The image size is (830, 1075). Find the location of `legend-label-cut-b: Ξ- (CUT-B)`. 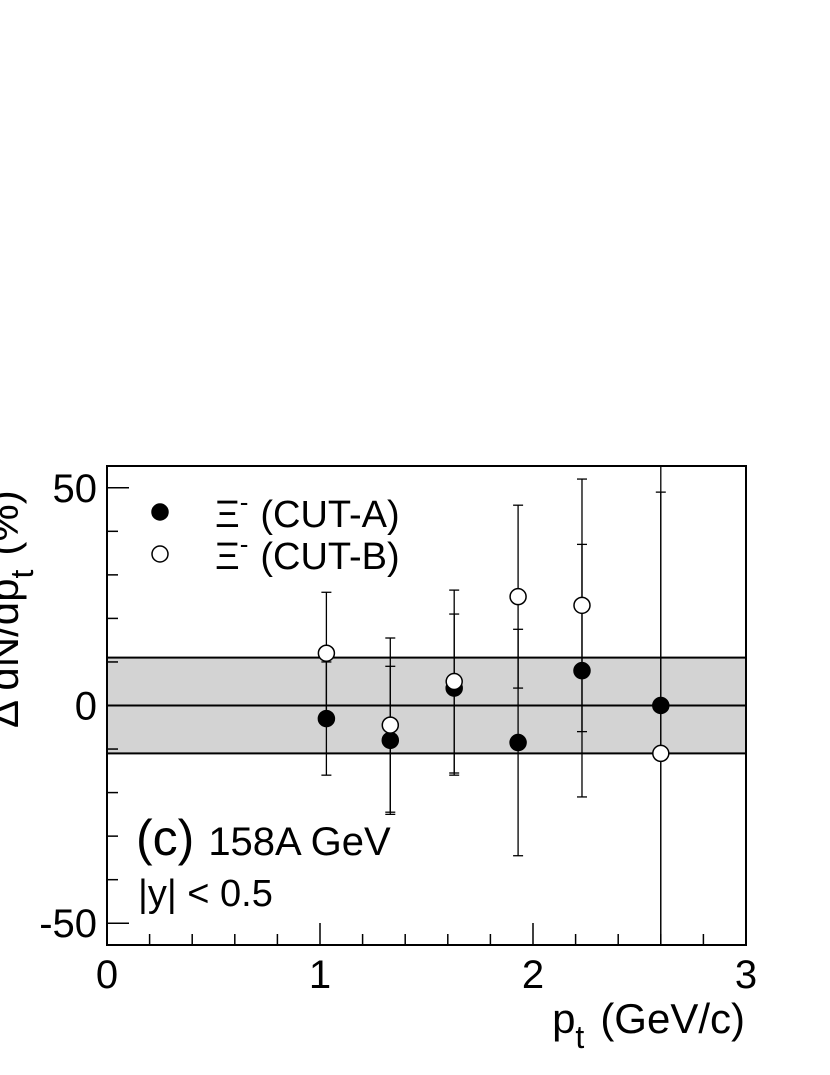

legend-label-cut-b: Ξ- (CUT-B) is located at coordinates (307, 553).